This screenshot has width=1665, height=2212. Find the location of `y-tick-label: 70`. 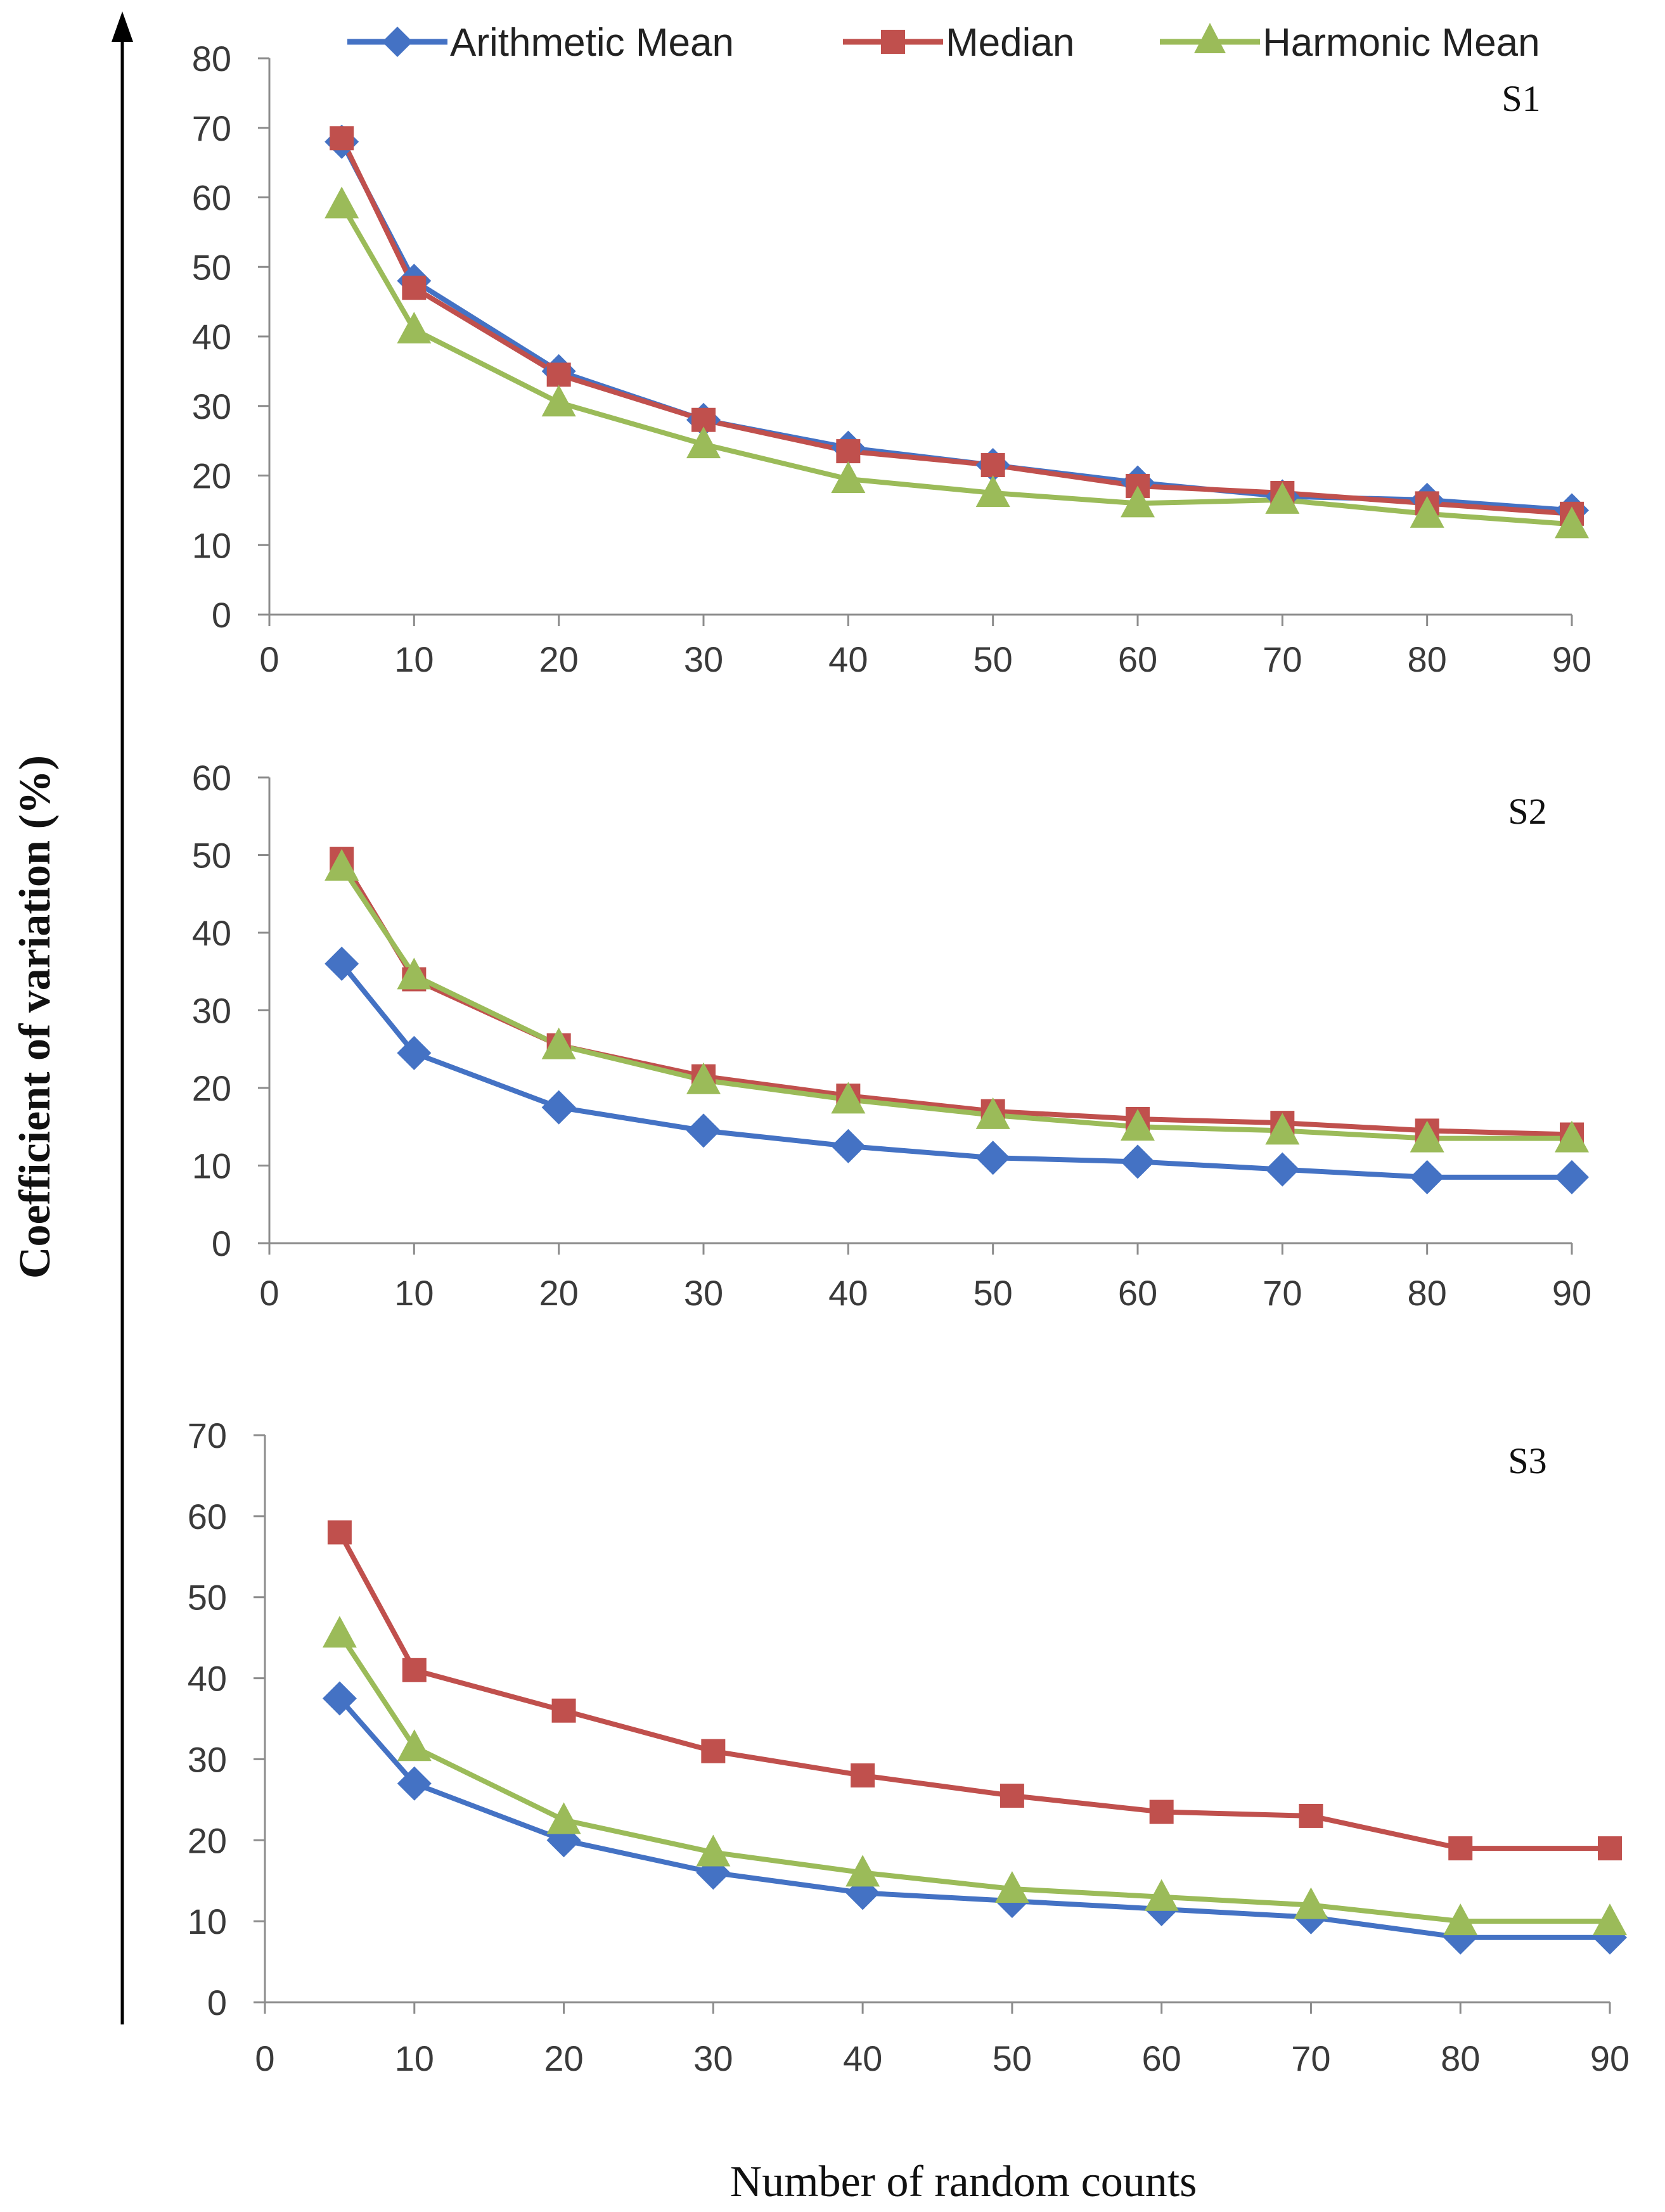

y-tick-label: 70 is located at coordinates (211, 128).